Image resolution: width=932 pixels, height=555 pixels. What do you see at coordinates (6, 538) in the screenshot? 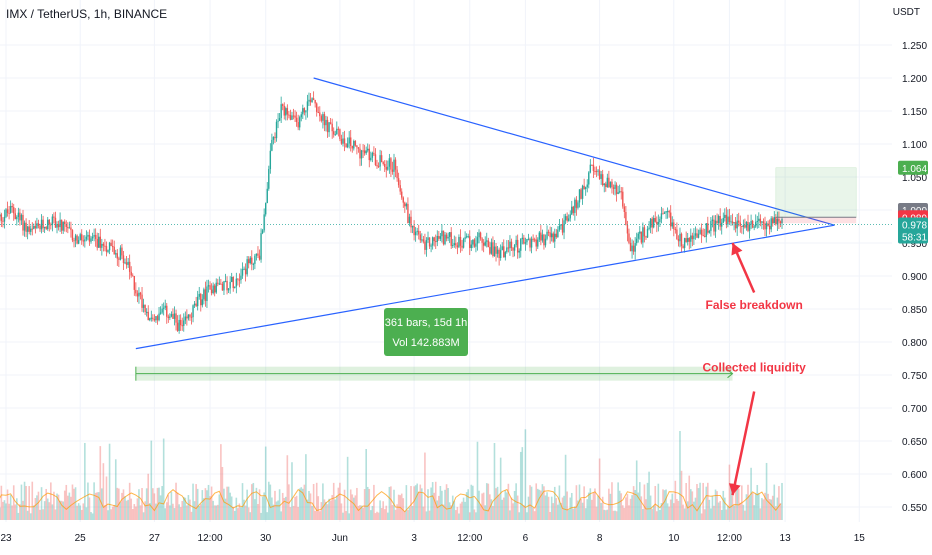
I see `x-tick-label: 23` at bounding box center [6, 538].